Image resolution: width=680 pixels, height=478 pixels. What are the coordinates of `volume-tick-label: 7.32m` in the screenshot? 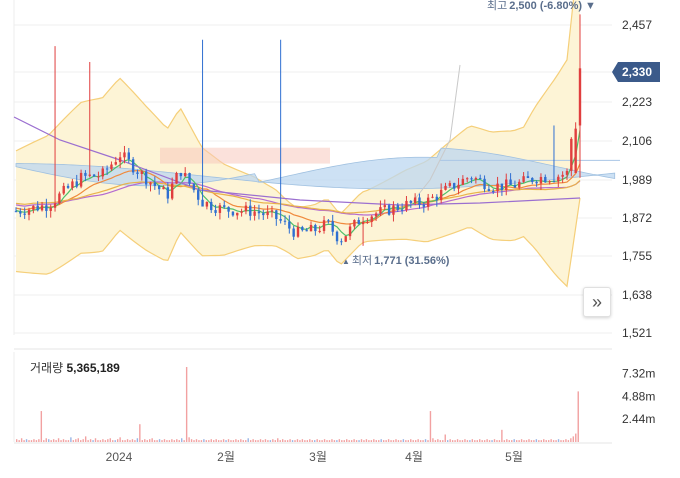 It's located at (638, 373).